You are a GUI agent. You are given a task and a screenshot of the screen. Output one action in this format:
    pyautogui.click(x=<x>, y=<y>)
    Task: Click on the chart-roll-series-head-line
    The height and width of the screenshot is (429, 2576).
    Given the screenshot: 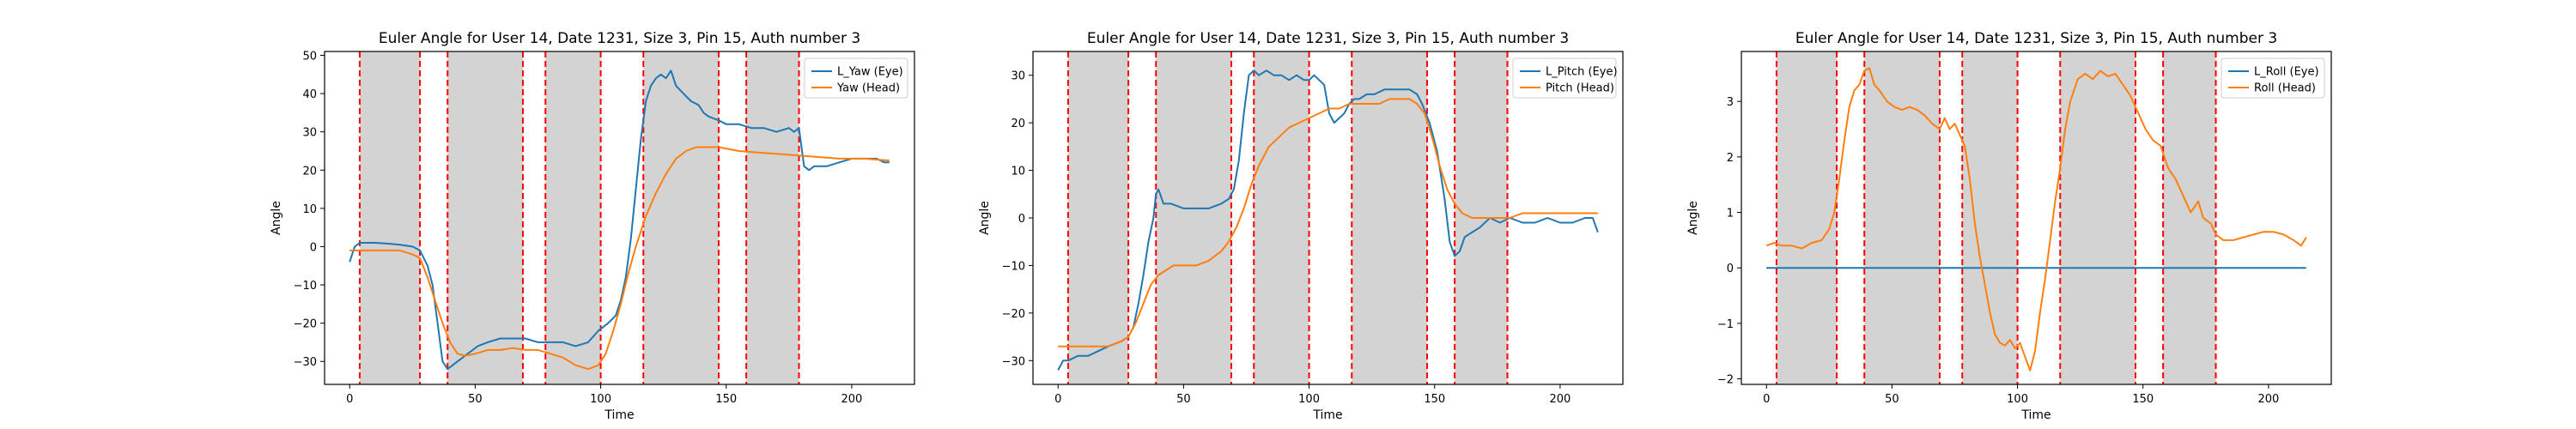 What is the action you would take?
    pyautogui.click(x=2036, y=219)
    